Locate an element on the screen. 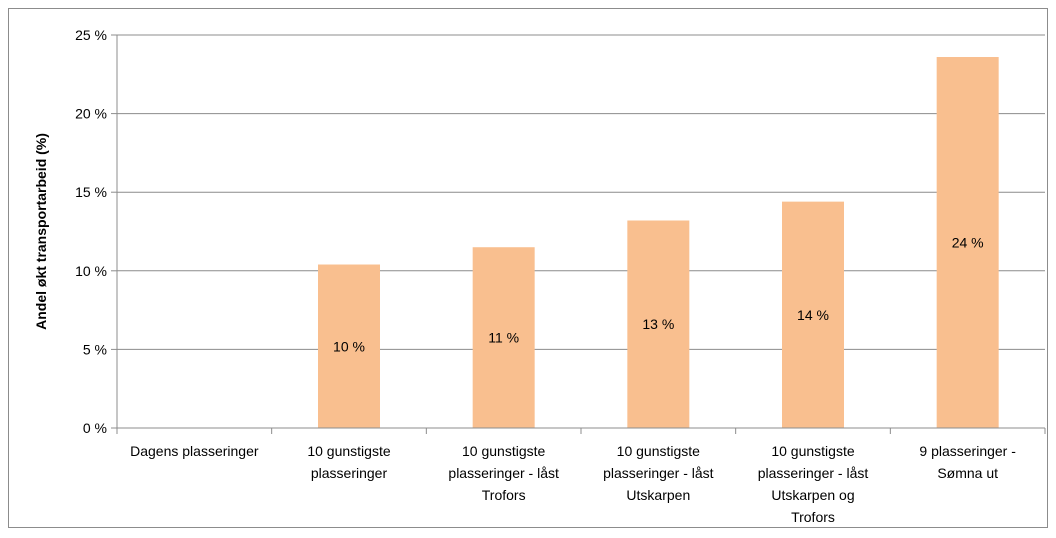  data-label: 24 % is located at coordinates (968, 243).